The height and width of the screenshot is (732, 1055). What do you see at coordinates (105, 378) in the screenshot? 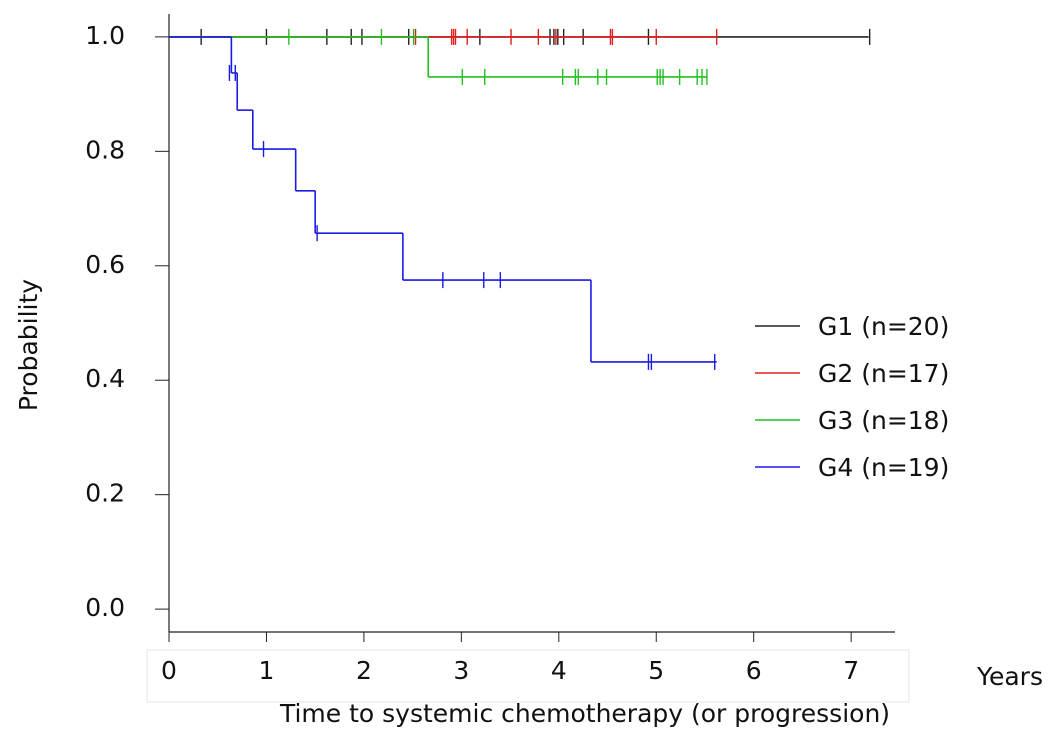
I see `y-tick-label: 0.4` at bounding box center [105, 378].